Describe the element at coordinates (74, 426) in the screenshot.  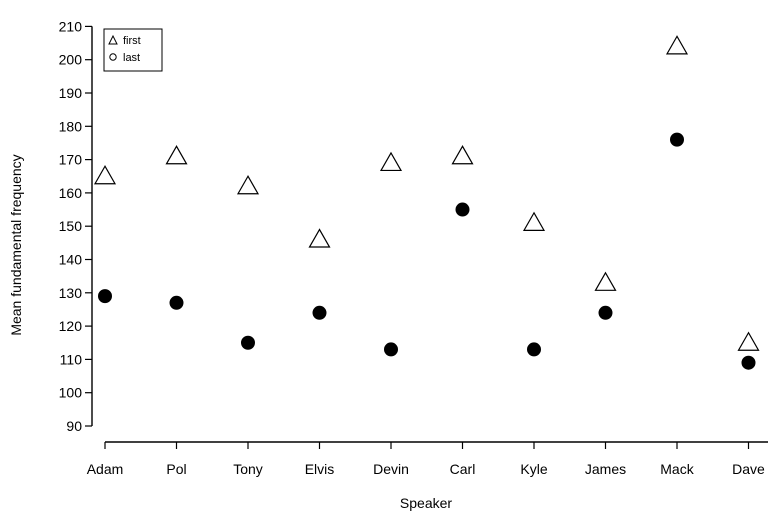
I see `y-tick-label-90: 90` at that location.